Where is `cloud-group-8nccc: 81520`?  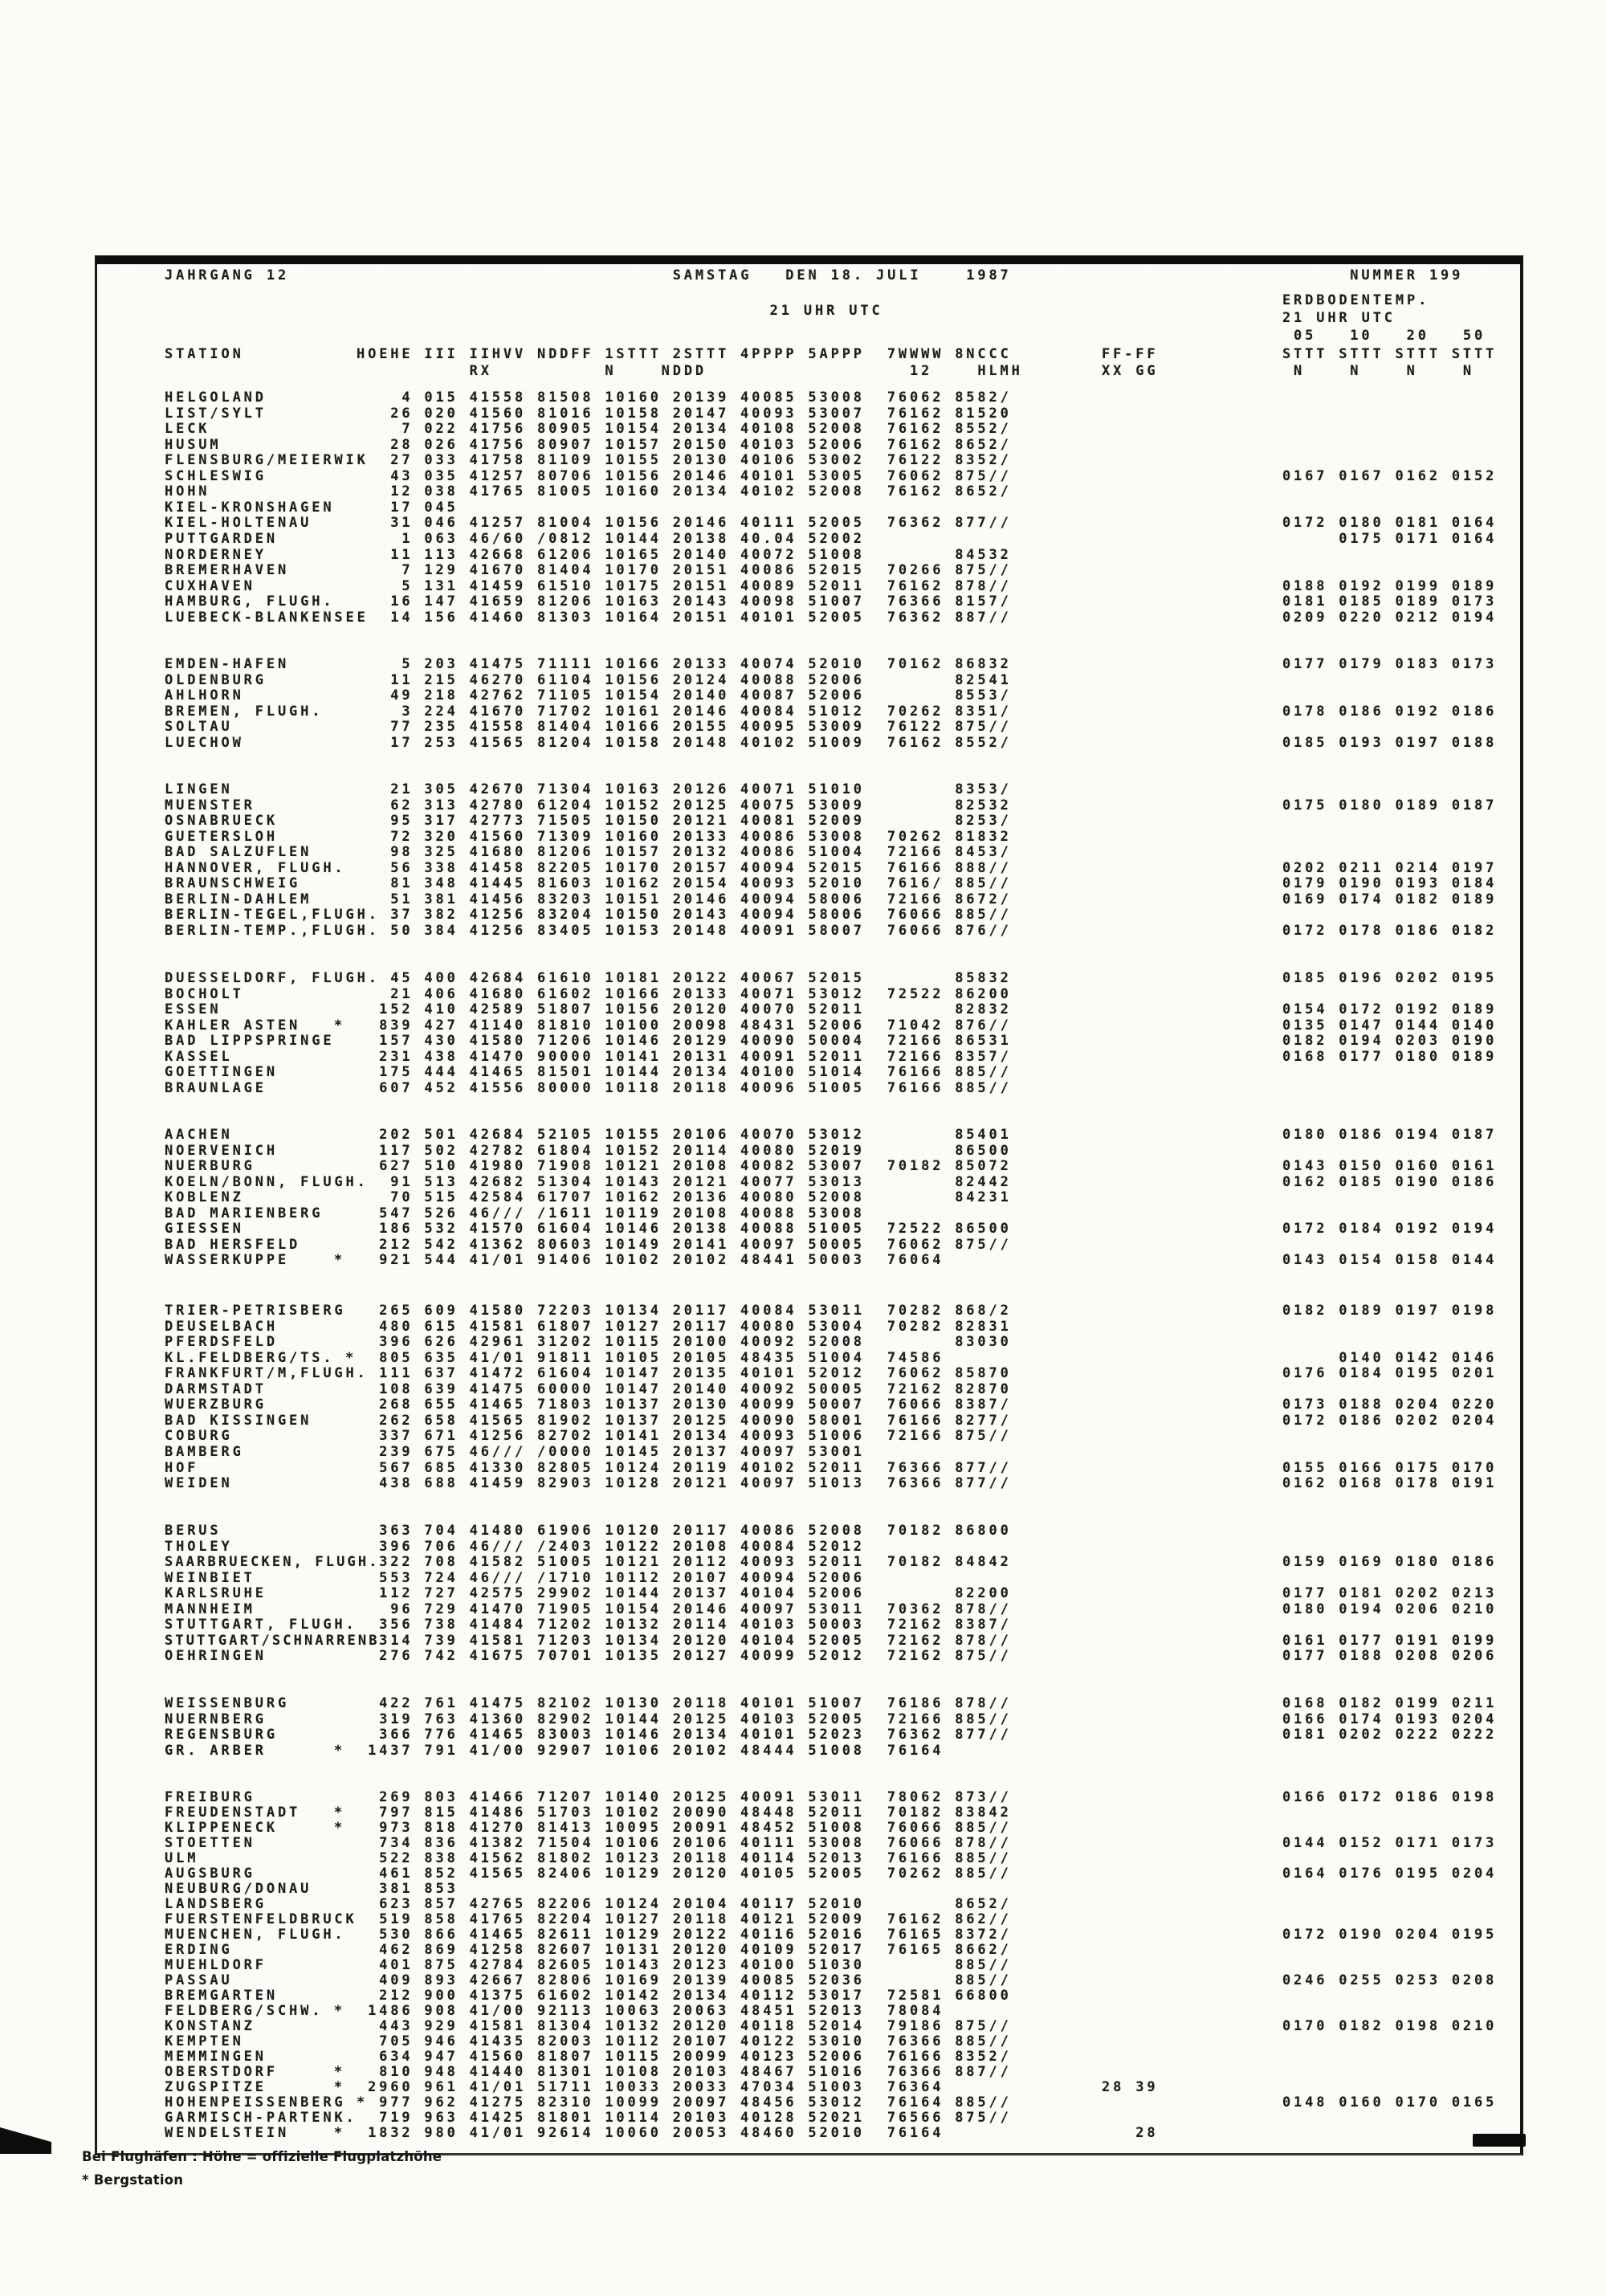
cloud-group-8nccc: 81520 is located at coordinates (984, 414).